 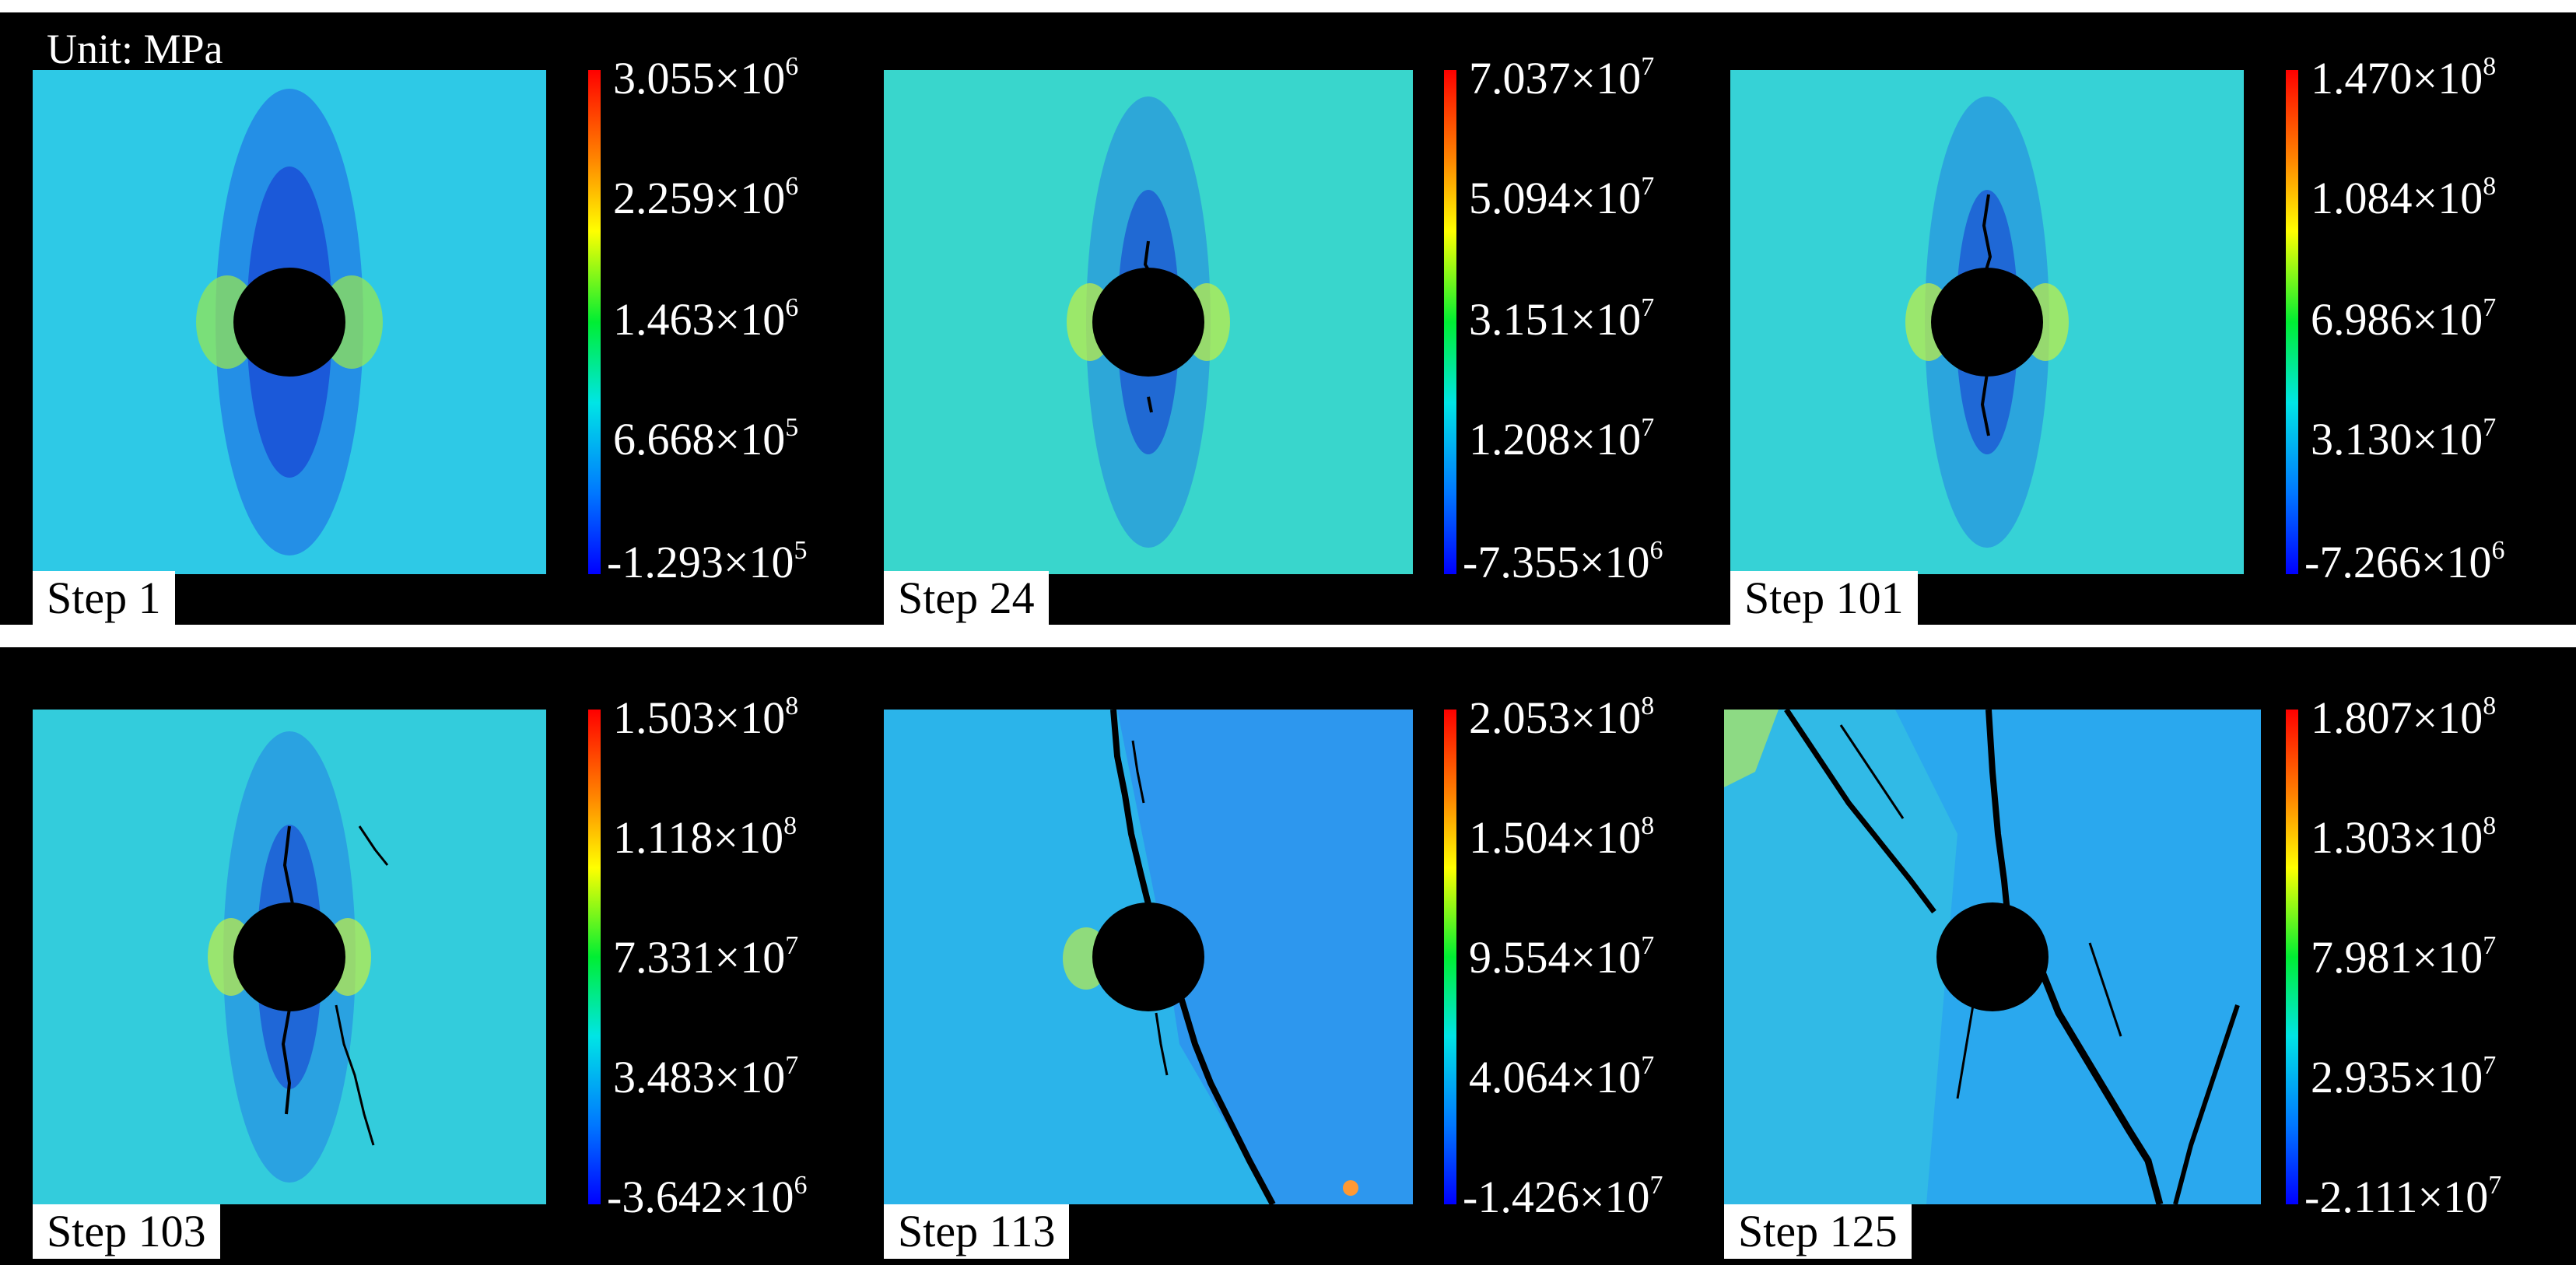 What do you see at coordinates (2404, 561) in the screenshot?
I see `colorbar-tick-min: -7.266×10⁶` at bounding box center [2404, 561].